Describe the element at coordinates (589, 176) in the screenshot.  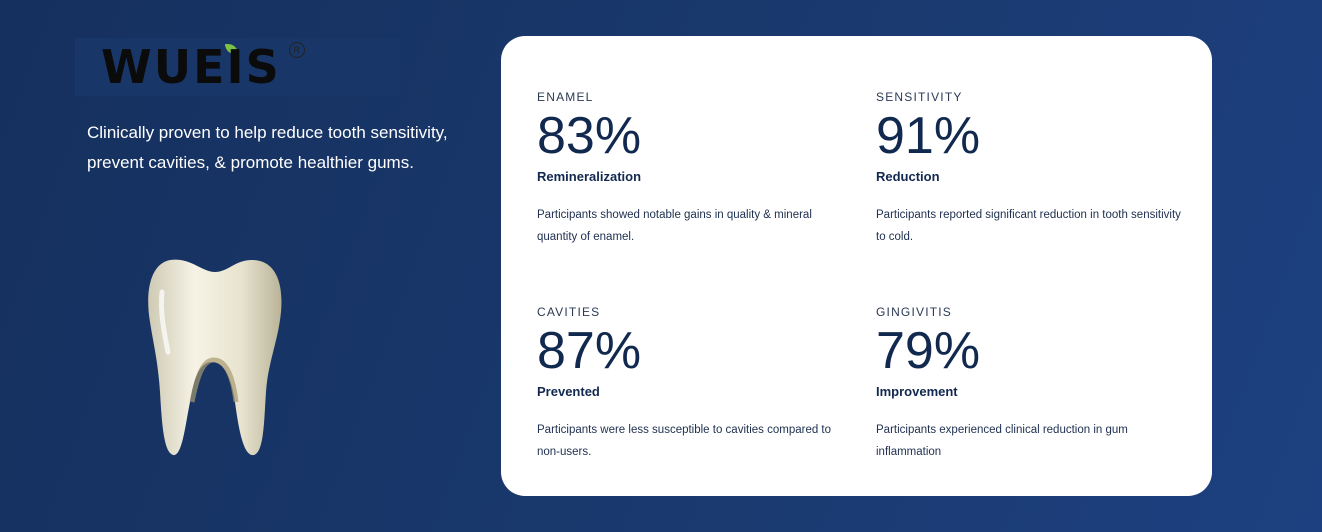
I see `stat-subtitle: Remineralization` at that location.